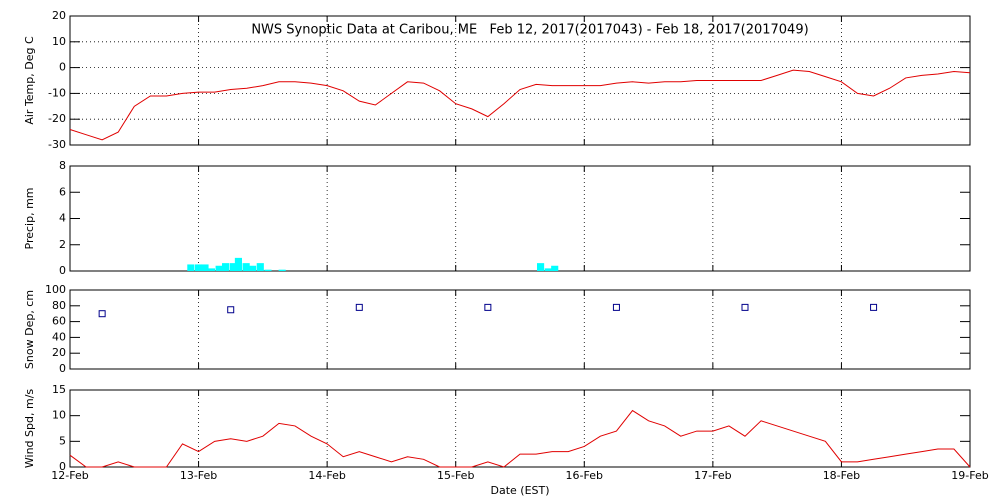  I want to click on y-tick-label: 60, so click(59, 321).